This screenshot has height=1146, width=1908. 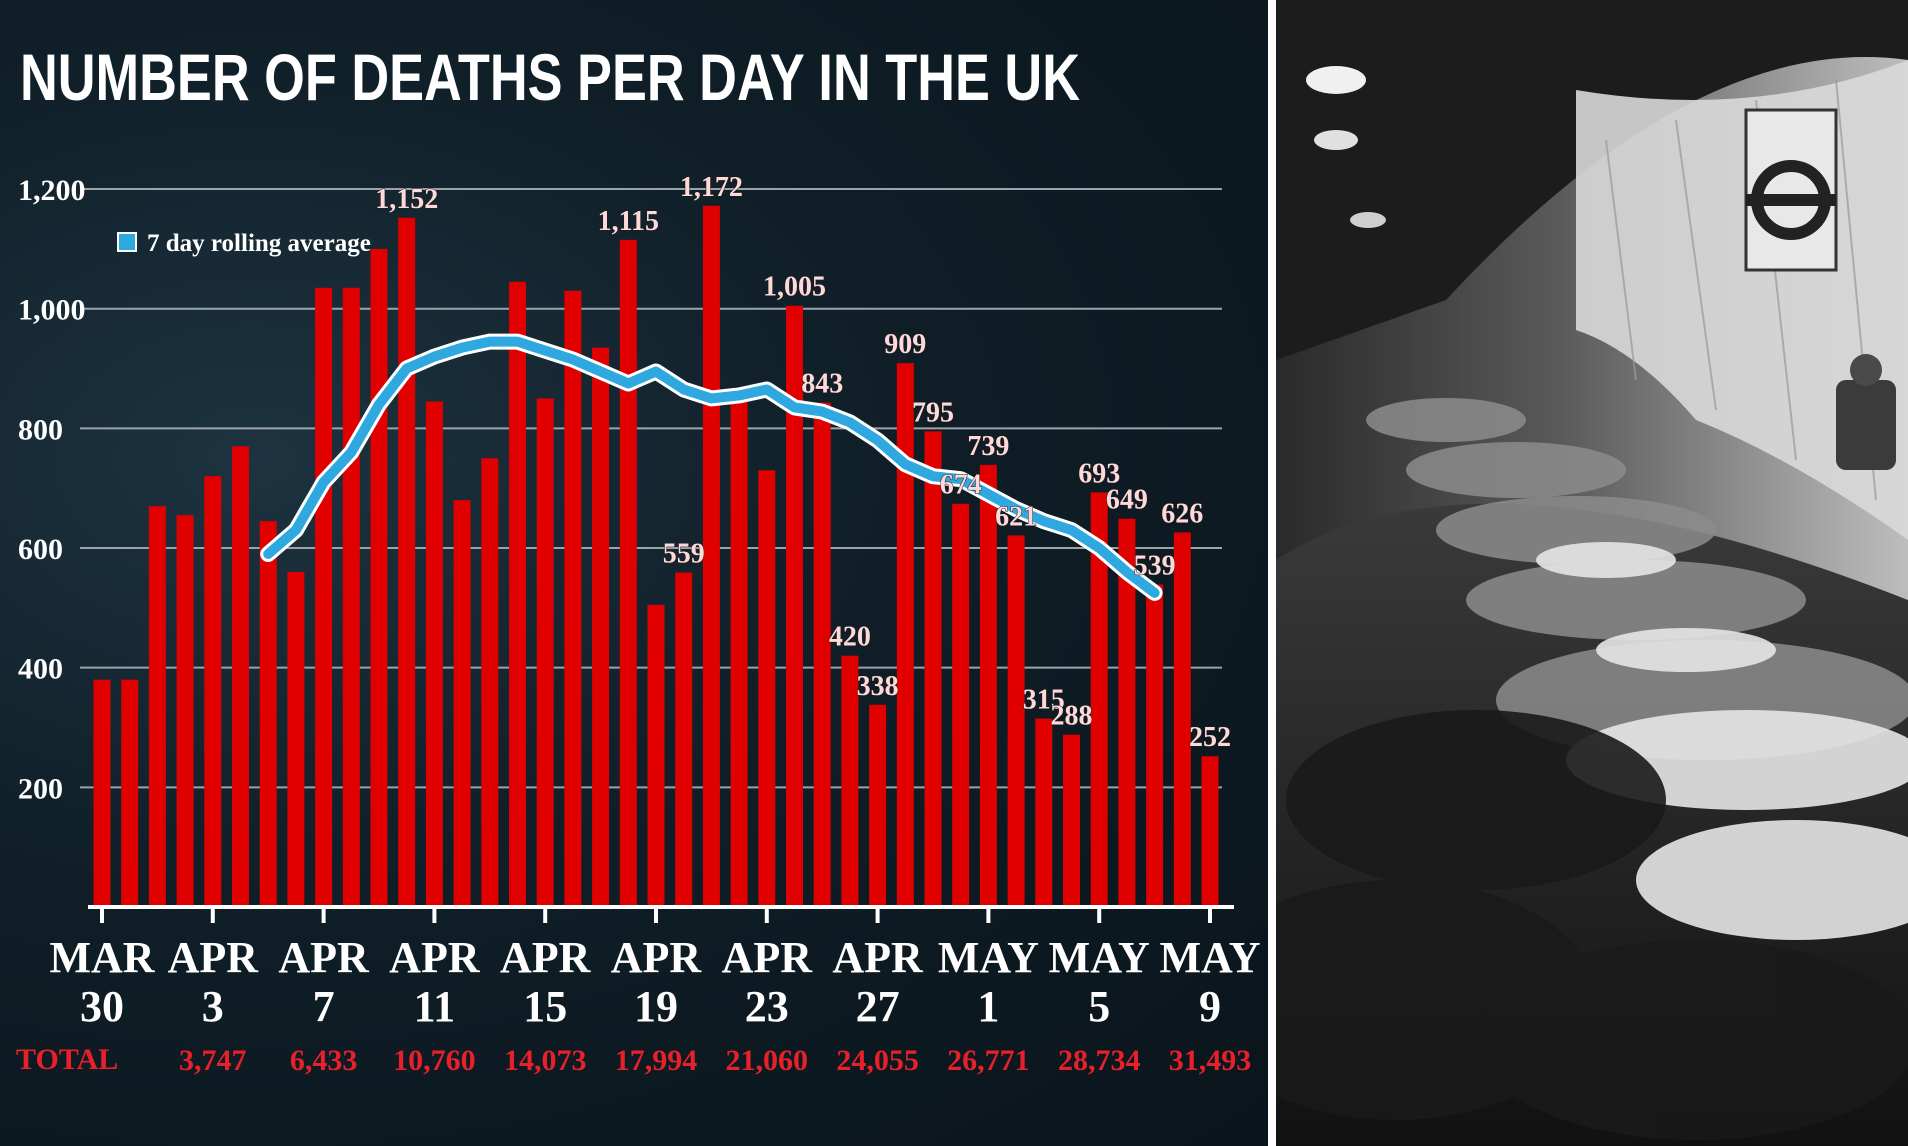 What do you see at coordinates (213, 1006) in the screenshot?
I see `x-tick-label-day: 3` at bounding box center [213, 1006].